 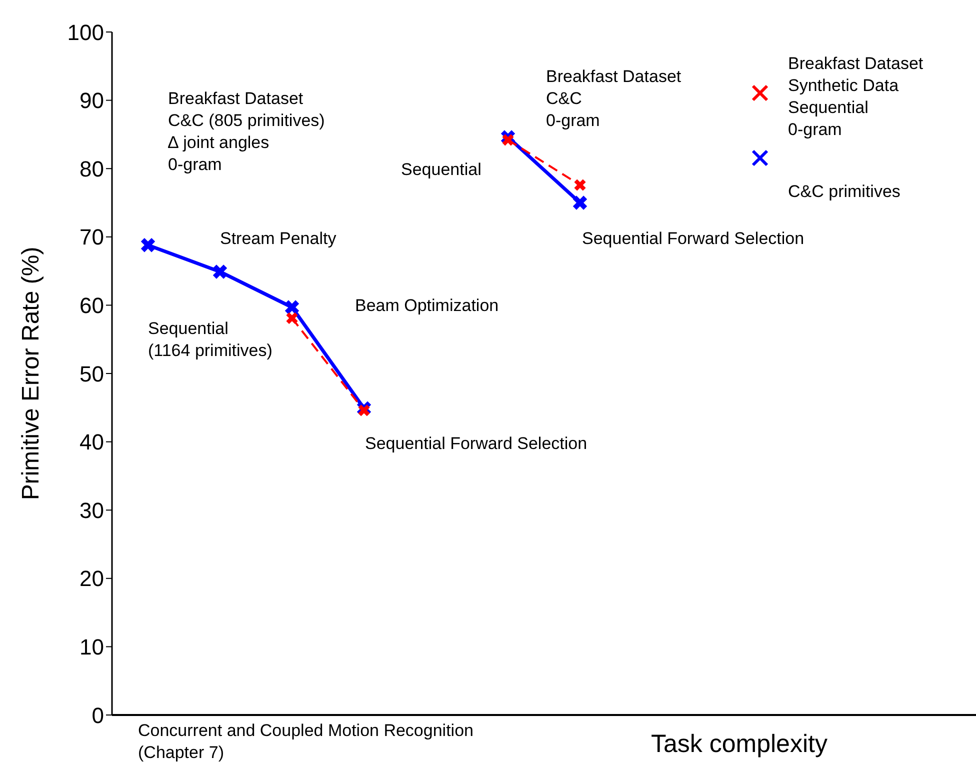 I want to click on y-axis-title: Primitive Error Rate (%), so click(x=31, y=373).